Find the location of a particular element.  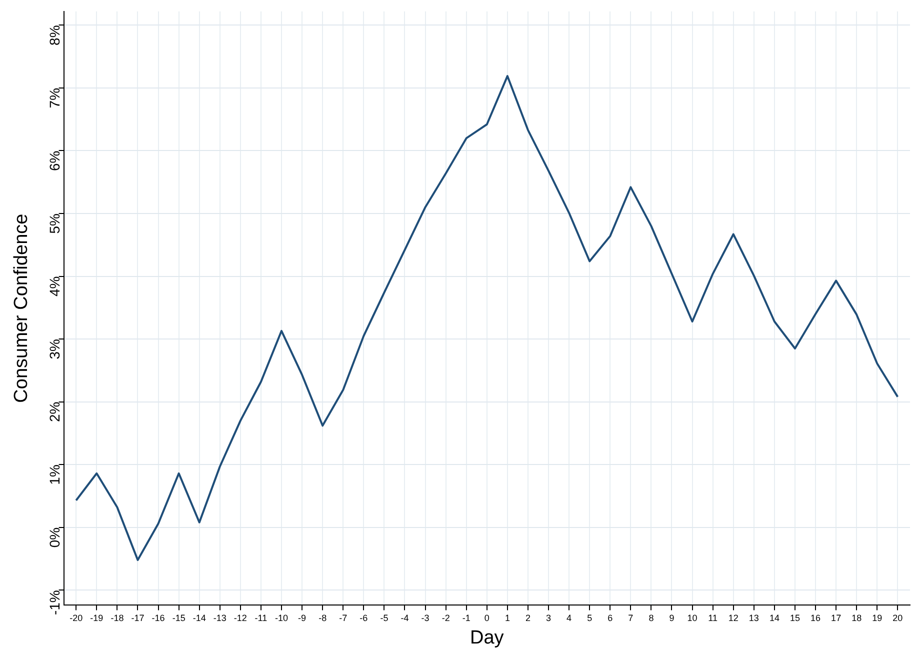

x-tick-label: 11 is located at coordinates (713, 618).